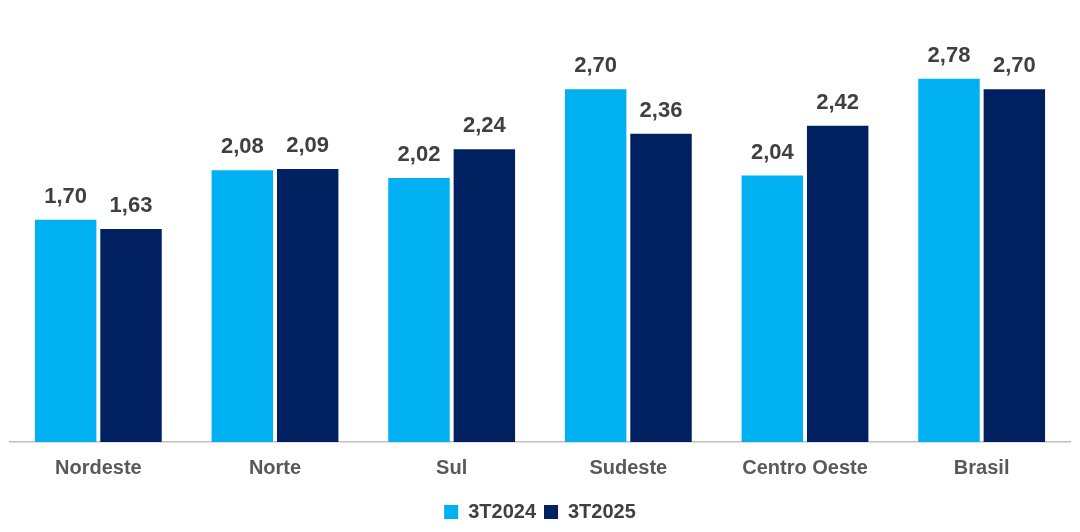 This screenshot has width=1080, height=532. Describe the element at coordinates (308, 144) in the screenshot. I see `data-label: 2,09` at that location.